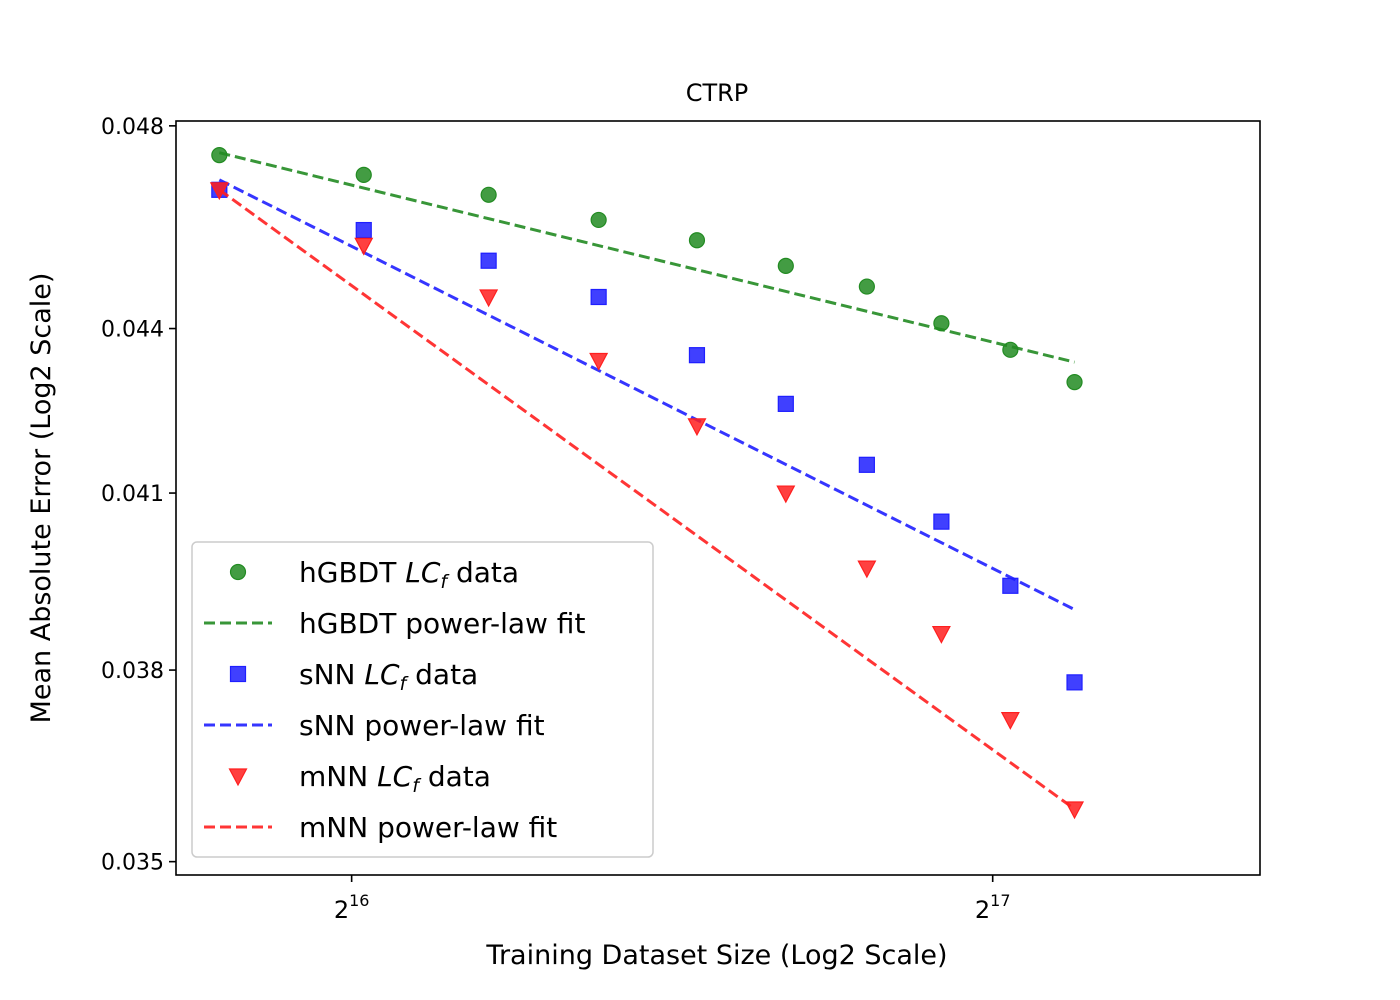 This screenshot has height=1000, width=1400. I want to click on mnn-legend-data-label: mNN LCf data, so click(395, 778).